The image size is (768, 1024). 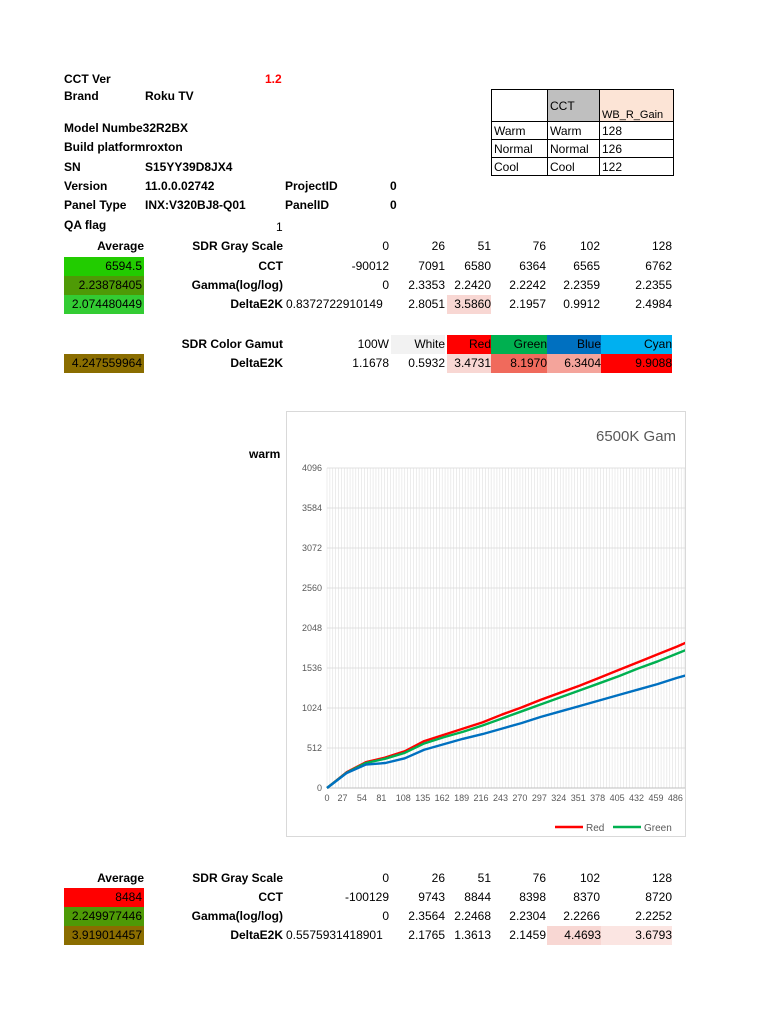 What do you see at coordinates (589, 878) in the screenshot?
I see `cool-level: 102` at bounding box center [589, 878].